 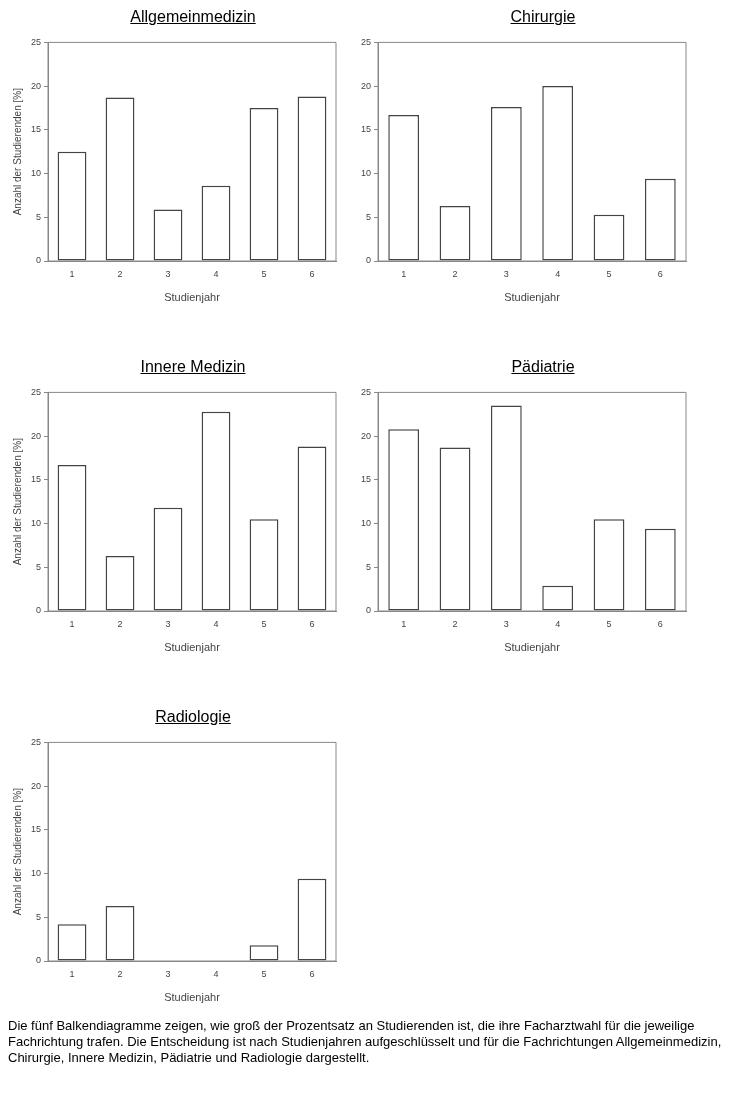 I want to click on chart-title: Allgemeinmedizin, so click(x=193, y=17).